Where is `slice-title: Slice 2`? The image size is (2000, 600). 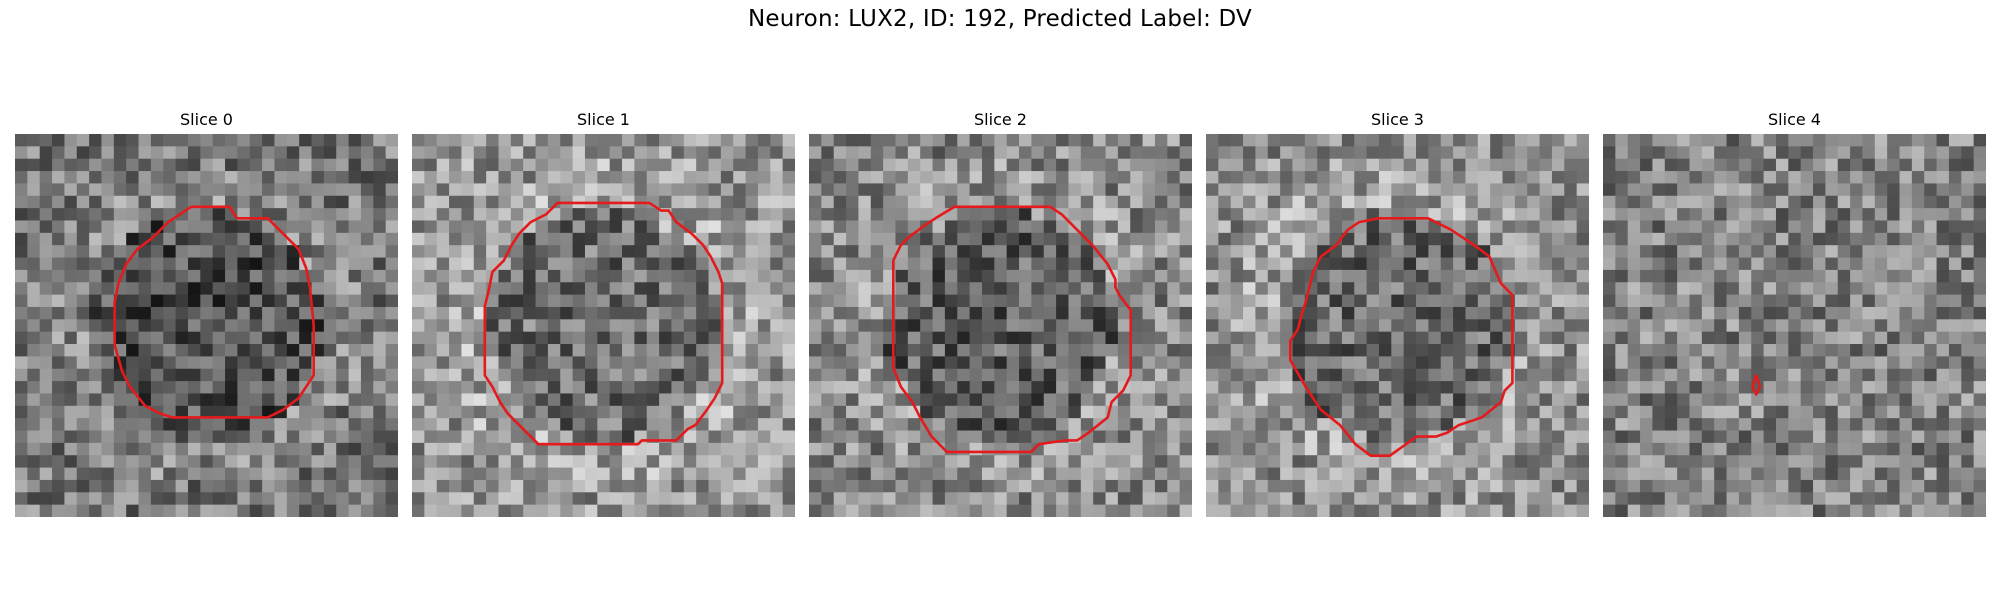 slice-title: Slice 2 is located at coordinates (1000, 119).